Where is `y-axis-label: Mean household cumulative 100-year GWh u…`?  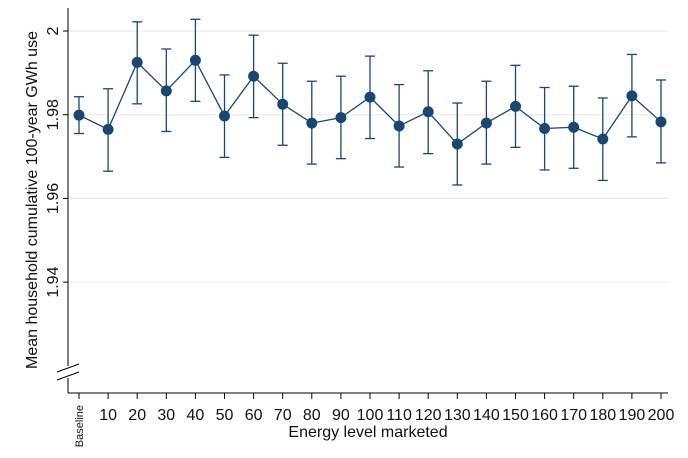 y-axis-label: Mean household cumulative 100-year GWh u… is located at coordinates (32, 200).